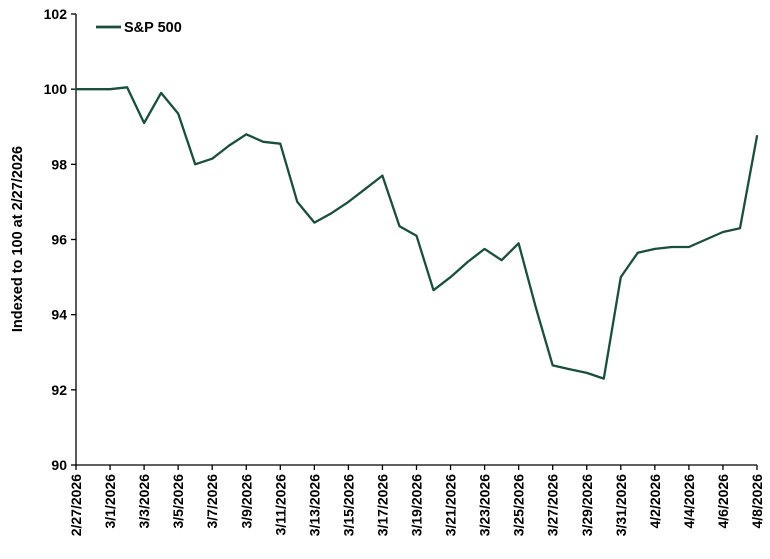 The height and width of the screenshot is (559, 770). What do you see at coordinates (587, 505) in the screenshot?
I see `x-tick-label: 3/29/2026` at bounding box center [587, 505].